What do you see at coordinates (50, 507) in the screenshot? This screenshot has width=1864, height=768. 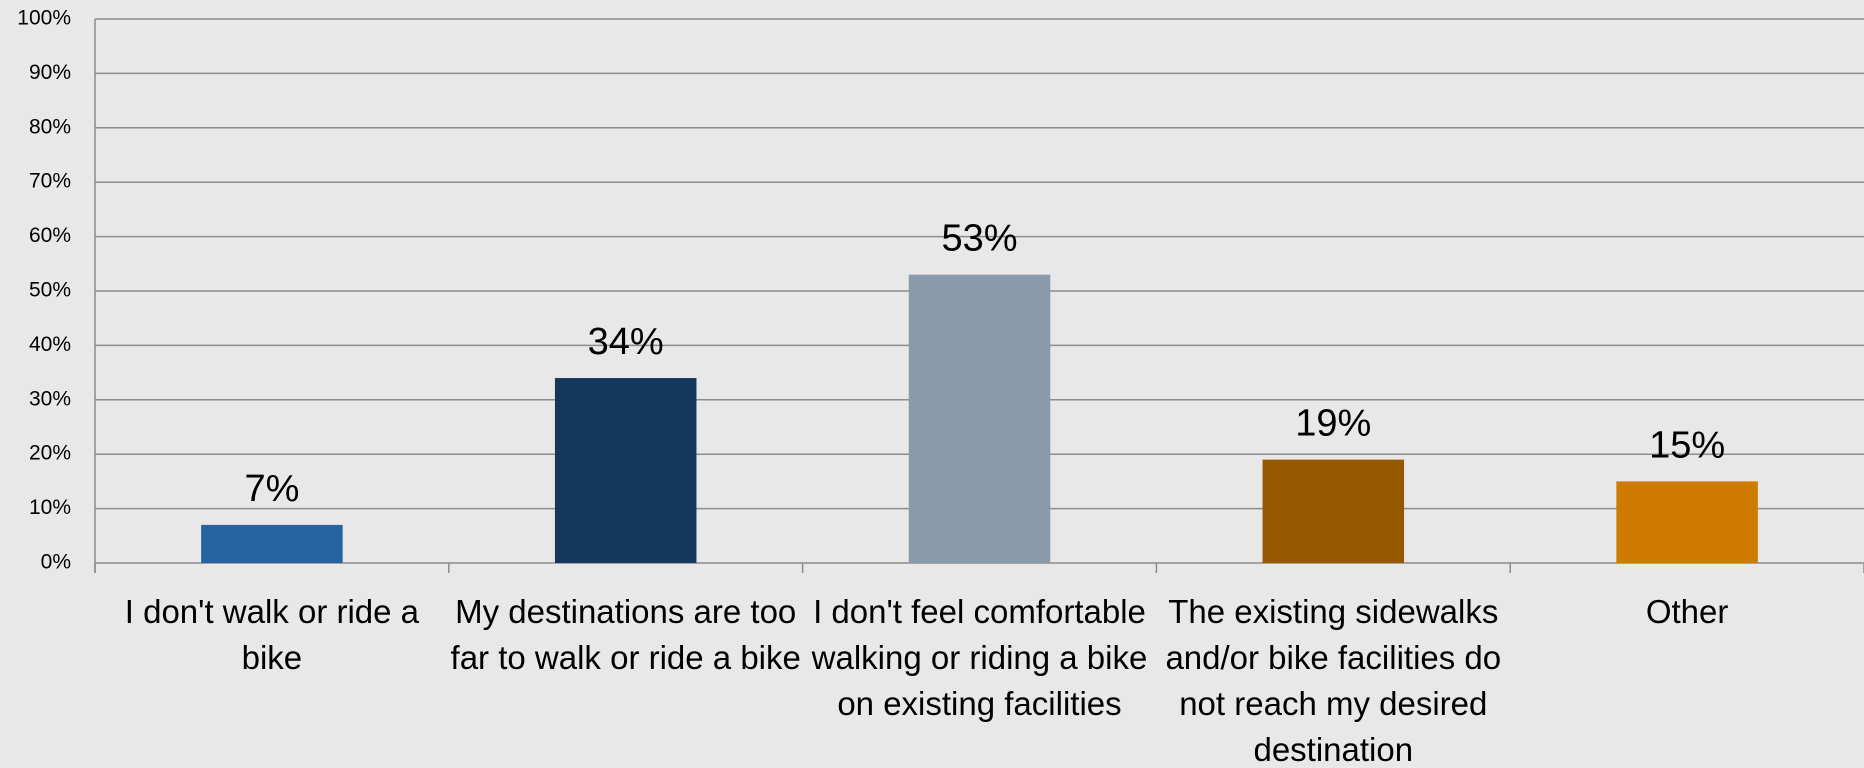 I see `y-tick-label: 10%` at bounding box center [50, 507].